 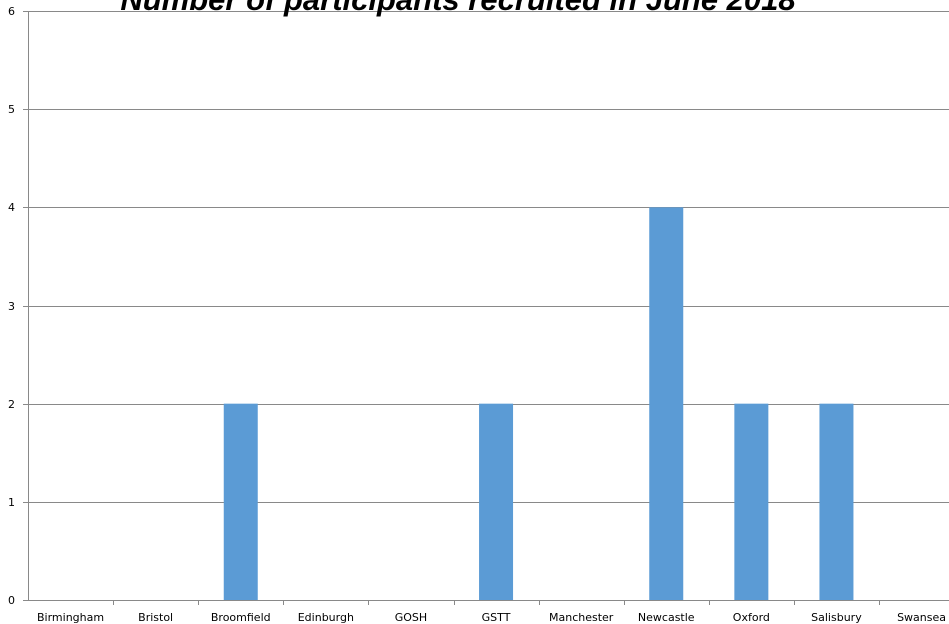 What do you see at coordinates (11, 207) in the screenshot?
I see `y-tick-label: 4` at bounding box center [11, 207].